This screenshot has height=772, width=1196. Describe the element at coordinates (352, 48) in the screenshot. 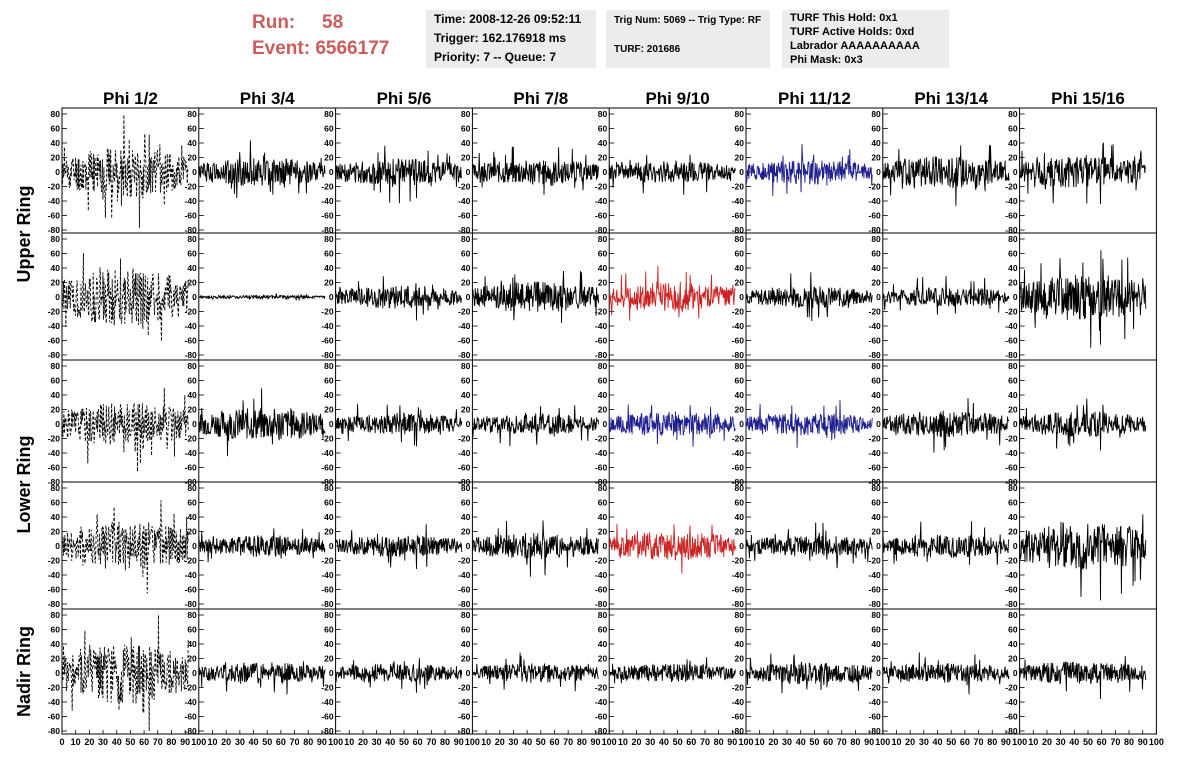

I see `event-number: 6566177` at that location.